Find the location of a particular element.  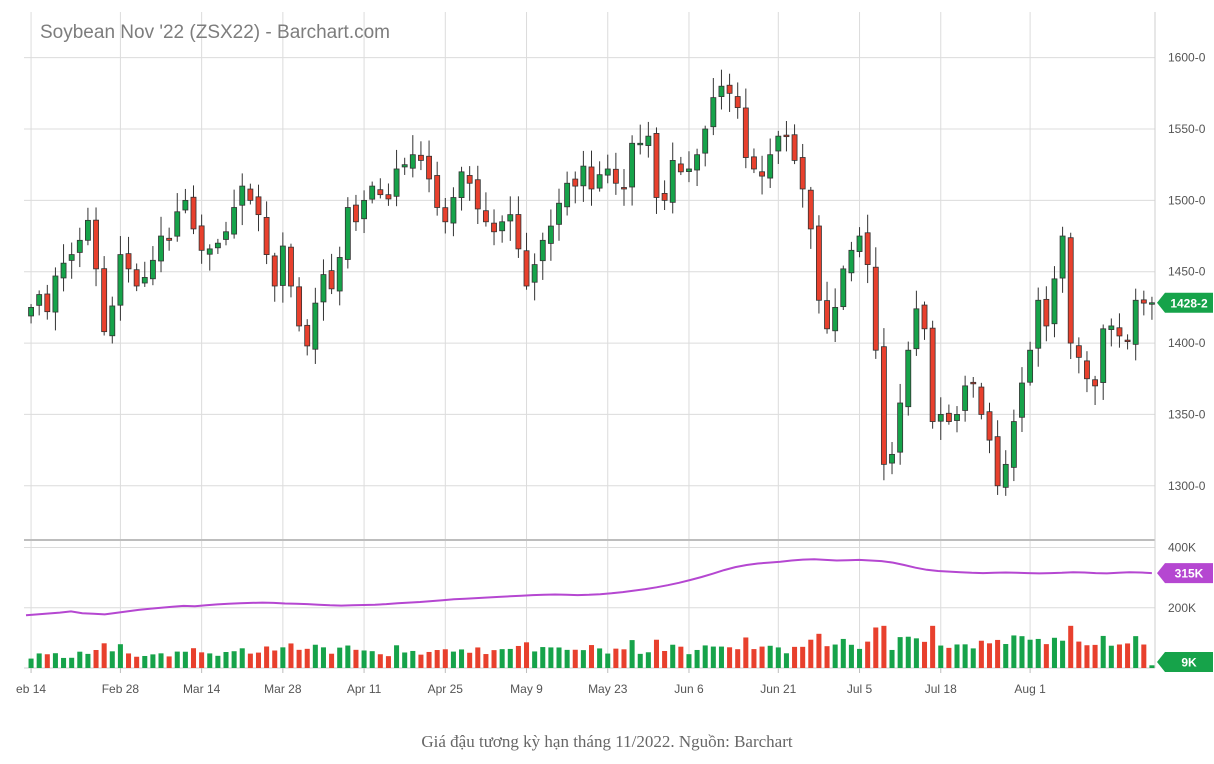

x-tick-label: Apr 11 is located at coordinates (364, 689).